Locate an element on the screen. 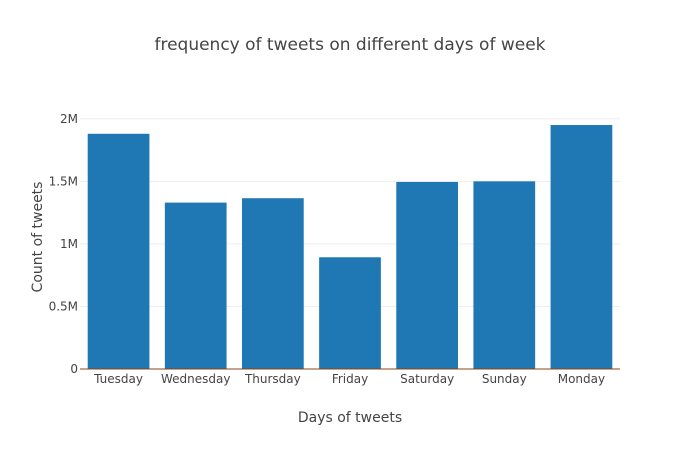 The image size is (700, 450). bar-wednesday is located at coordinates (195, 285).